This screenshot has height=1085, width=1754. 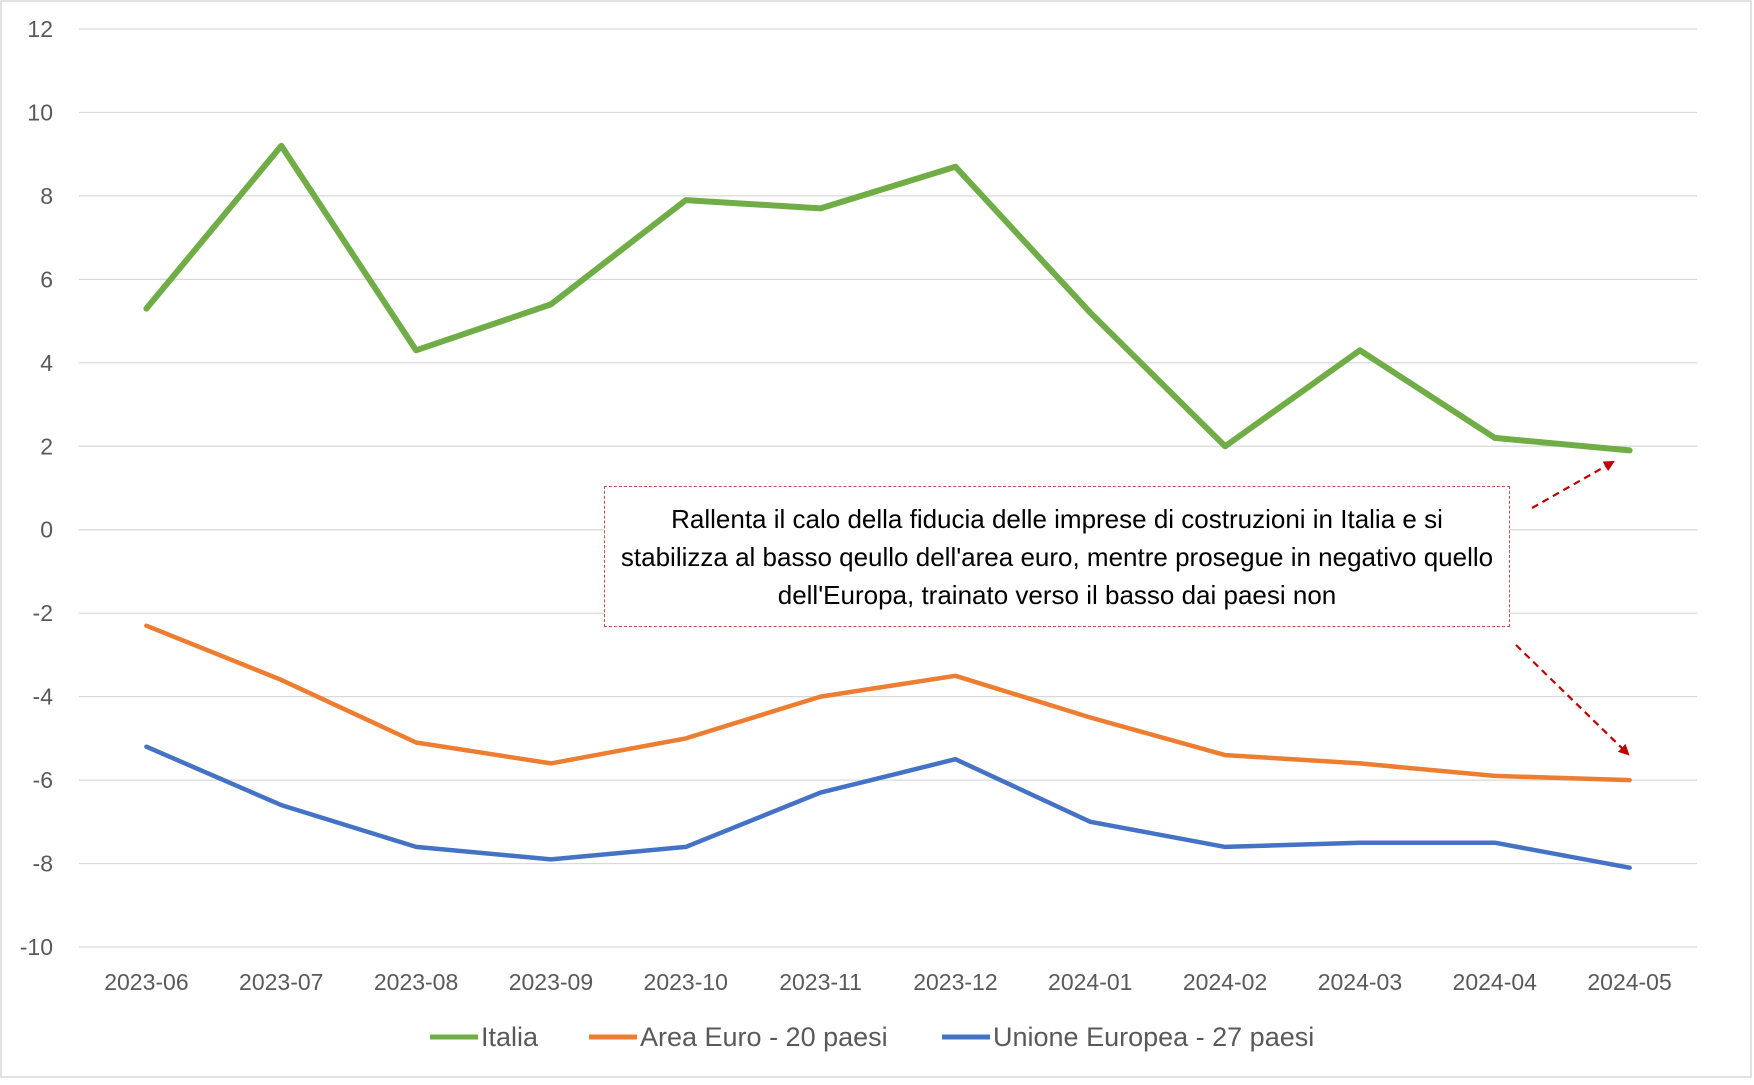 What do you see at coordinates (820, 982) in the screenshot?
I see `x-tick-label: 2023-11` at bounding box center [820, 982].